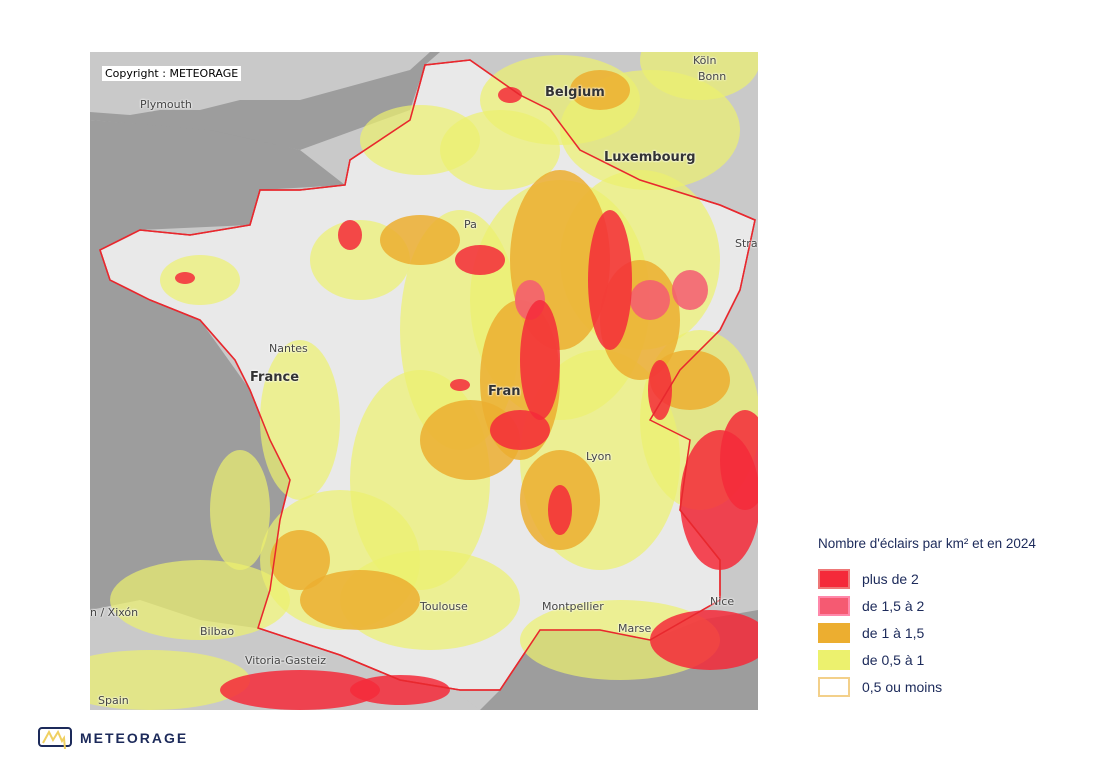  Describe the element at coordinates (217, 631) in the screenshot. I see `map-label-bilbao: Bilbao` at that location.